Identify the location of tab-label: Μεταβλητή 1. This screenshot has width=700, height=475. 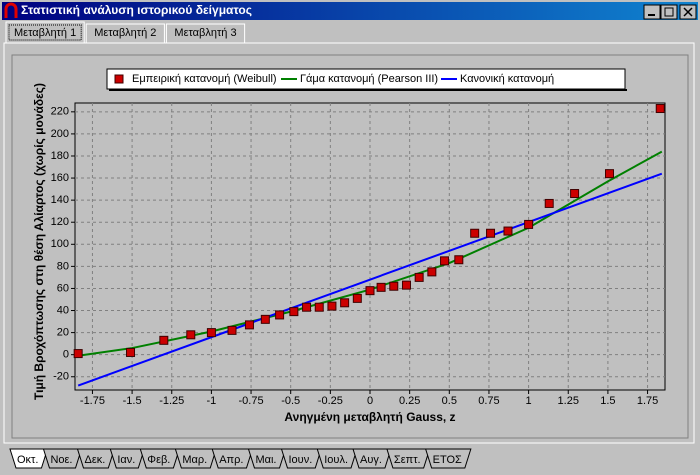
(45, 33).